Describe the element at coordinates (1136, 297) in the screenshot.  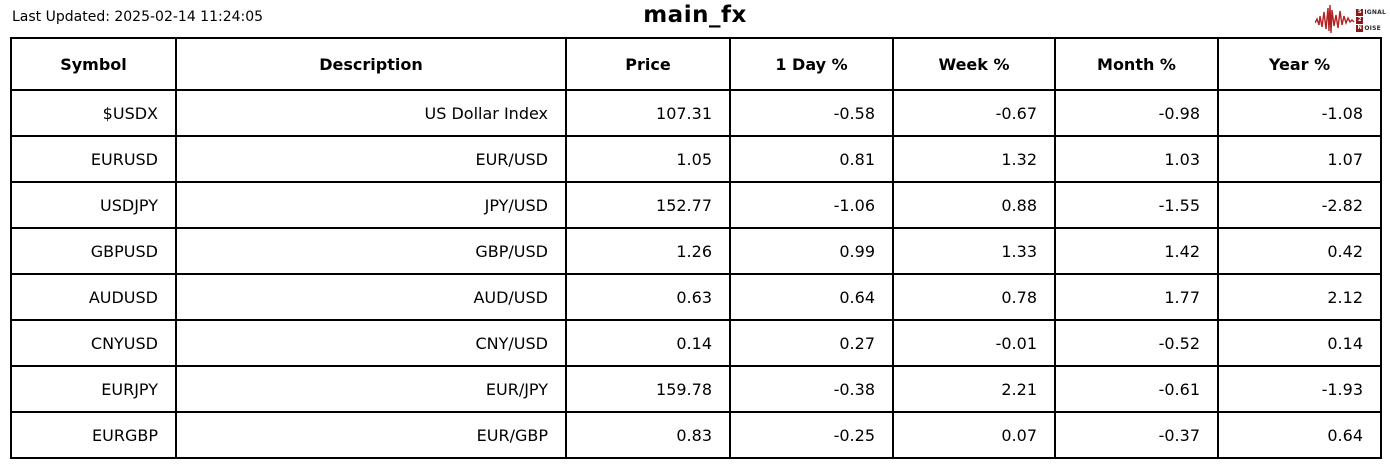
I see `change-cell-month: 1.77` at that location.